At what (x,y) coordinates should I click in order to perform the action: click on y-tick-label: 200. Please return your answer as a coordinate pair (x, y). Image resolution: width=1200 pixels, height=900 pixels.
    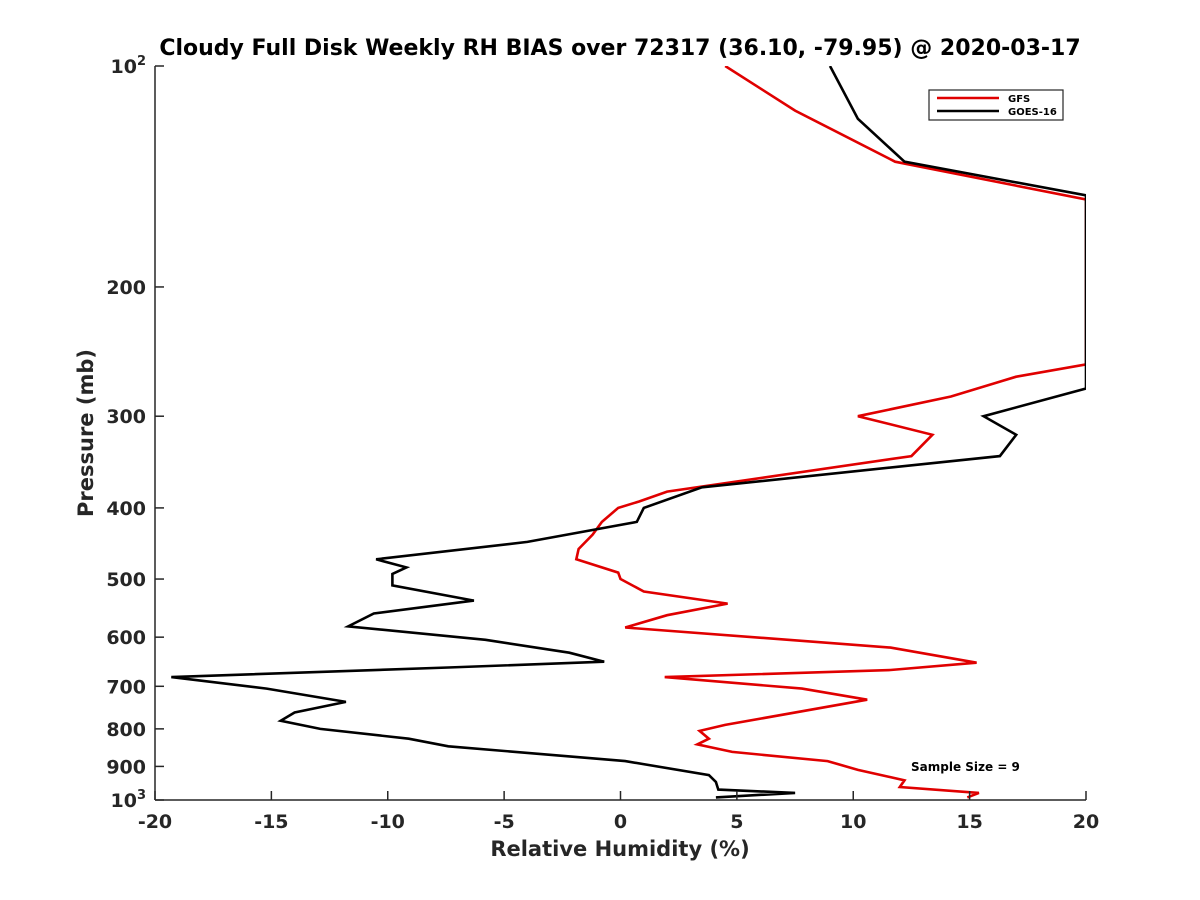
    Looking at the image, I should click on (126, 288).